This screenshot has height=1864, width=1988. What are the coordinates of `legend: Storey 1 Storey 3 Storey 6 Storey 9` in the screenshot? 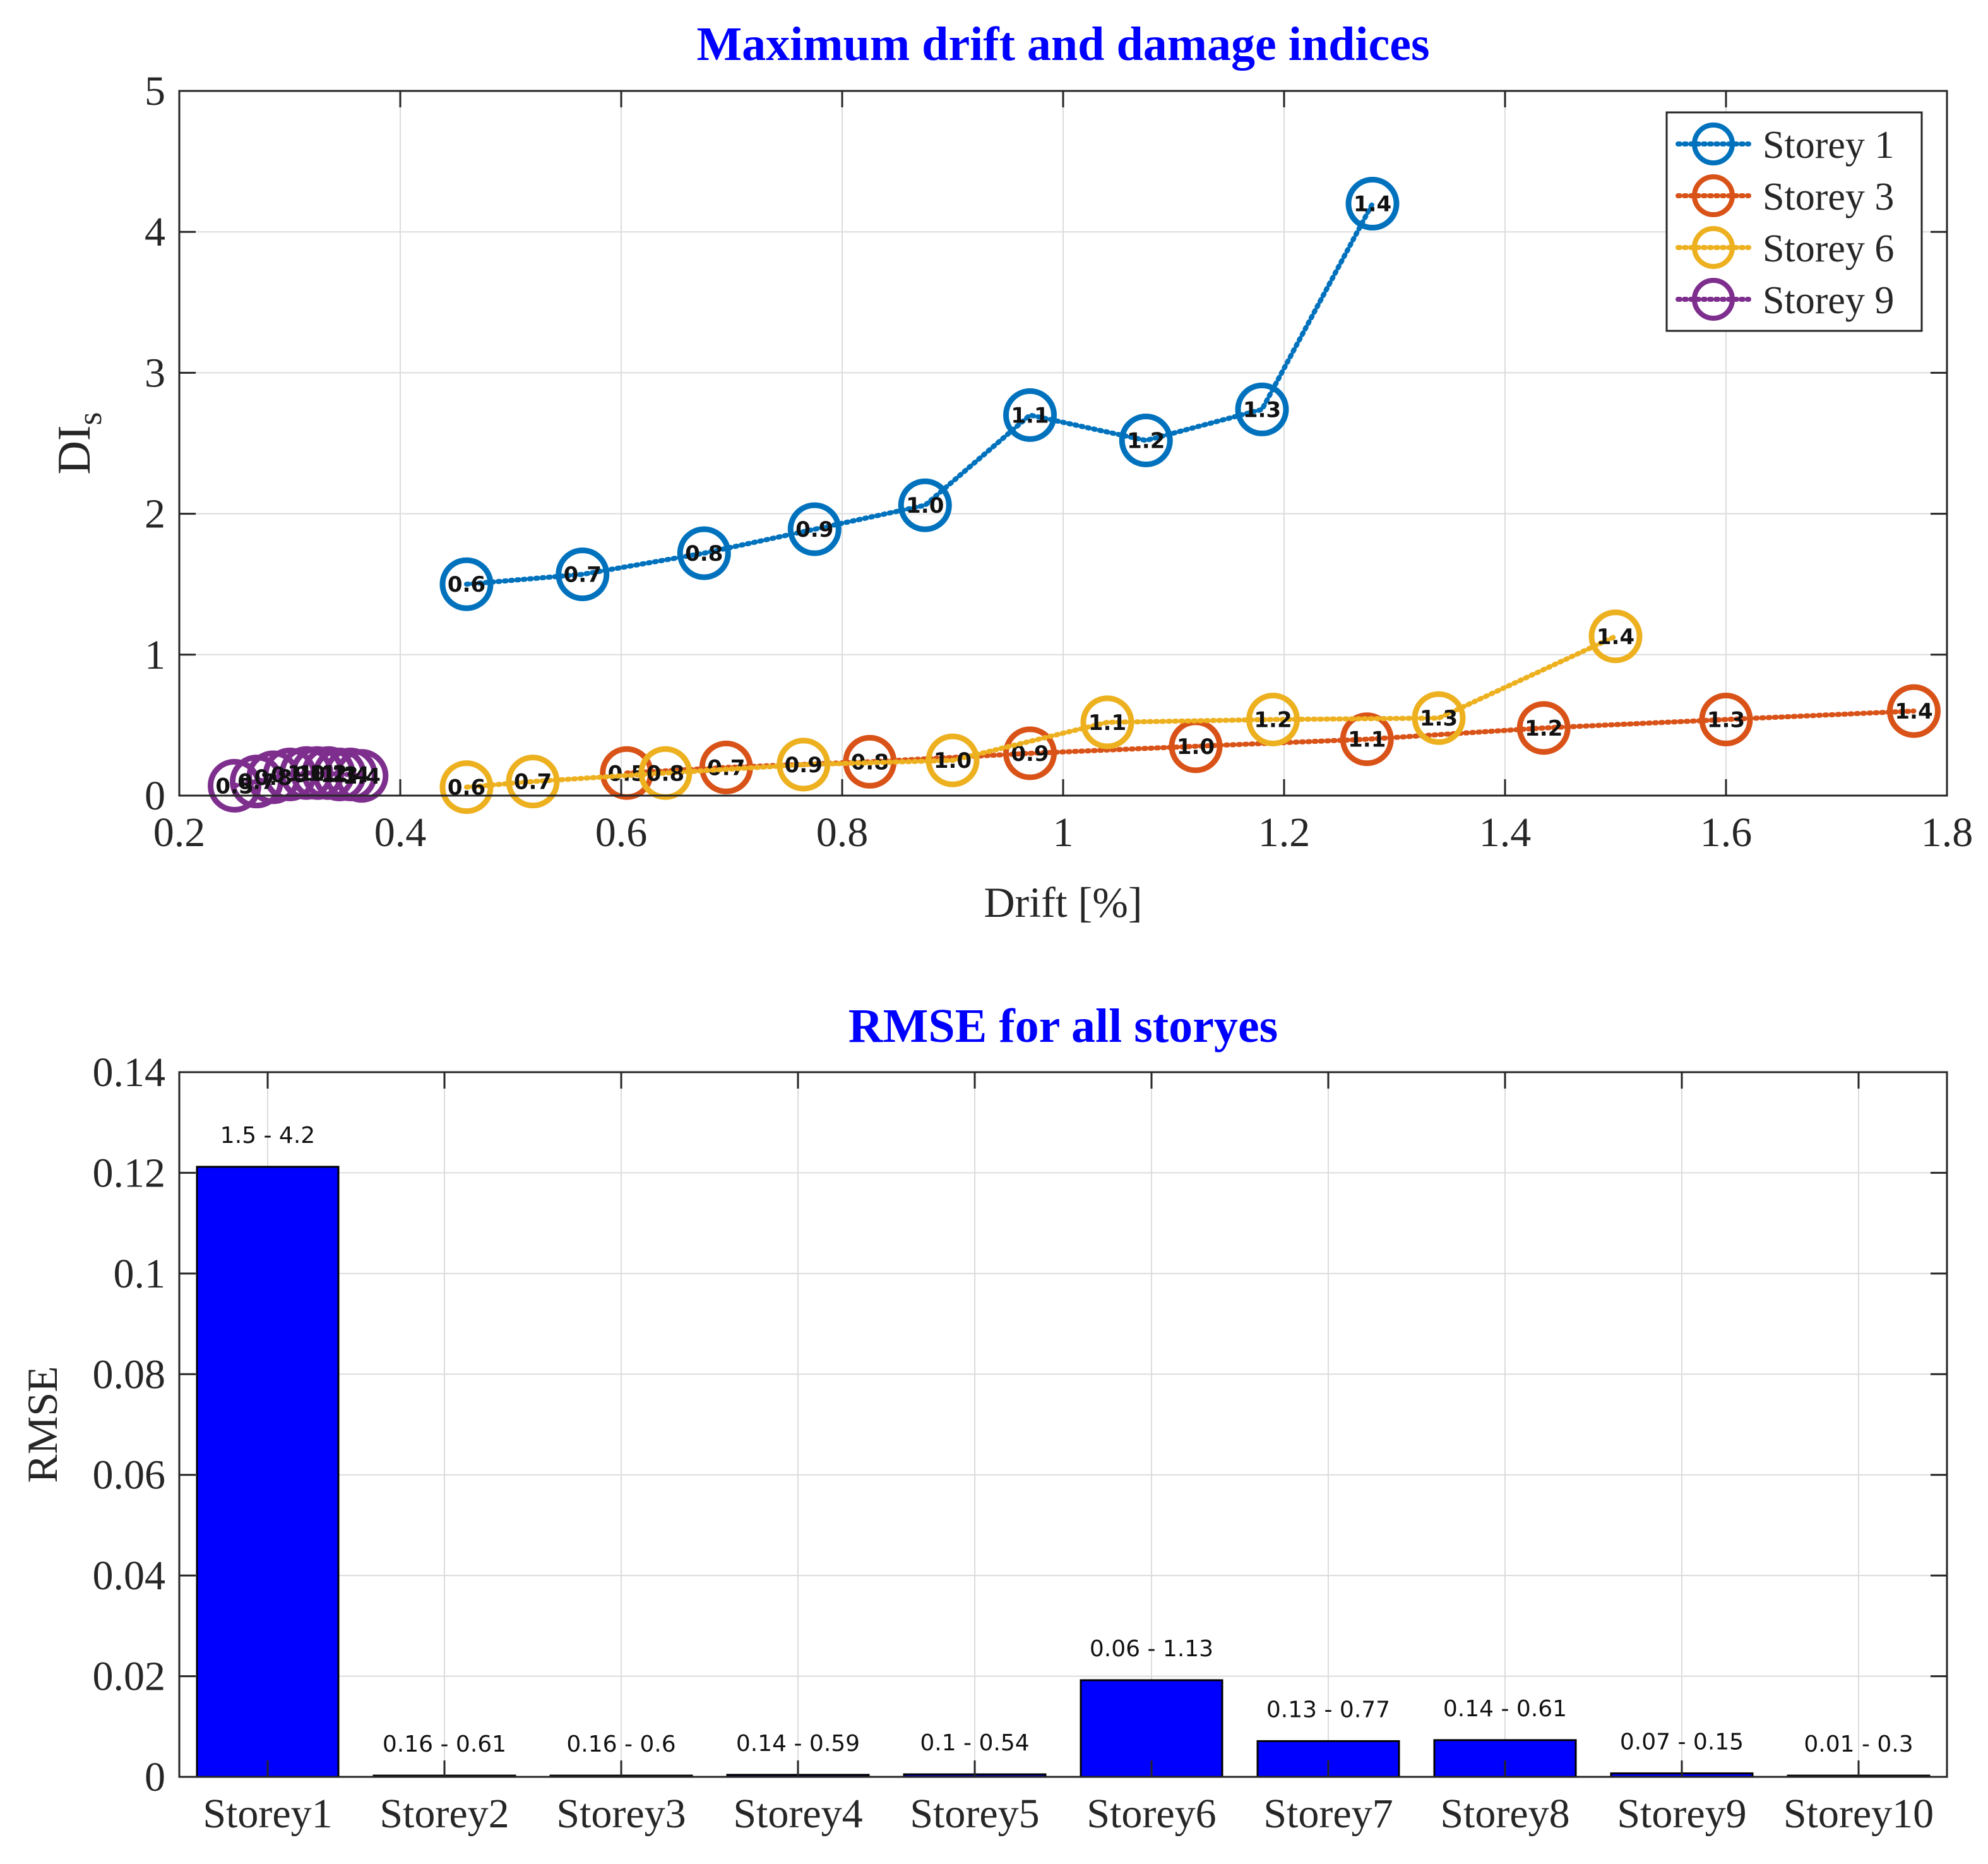 It's located at (1794, 221).